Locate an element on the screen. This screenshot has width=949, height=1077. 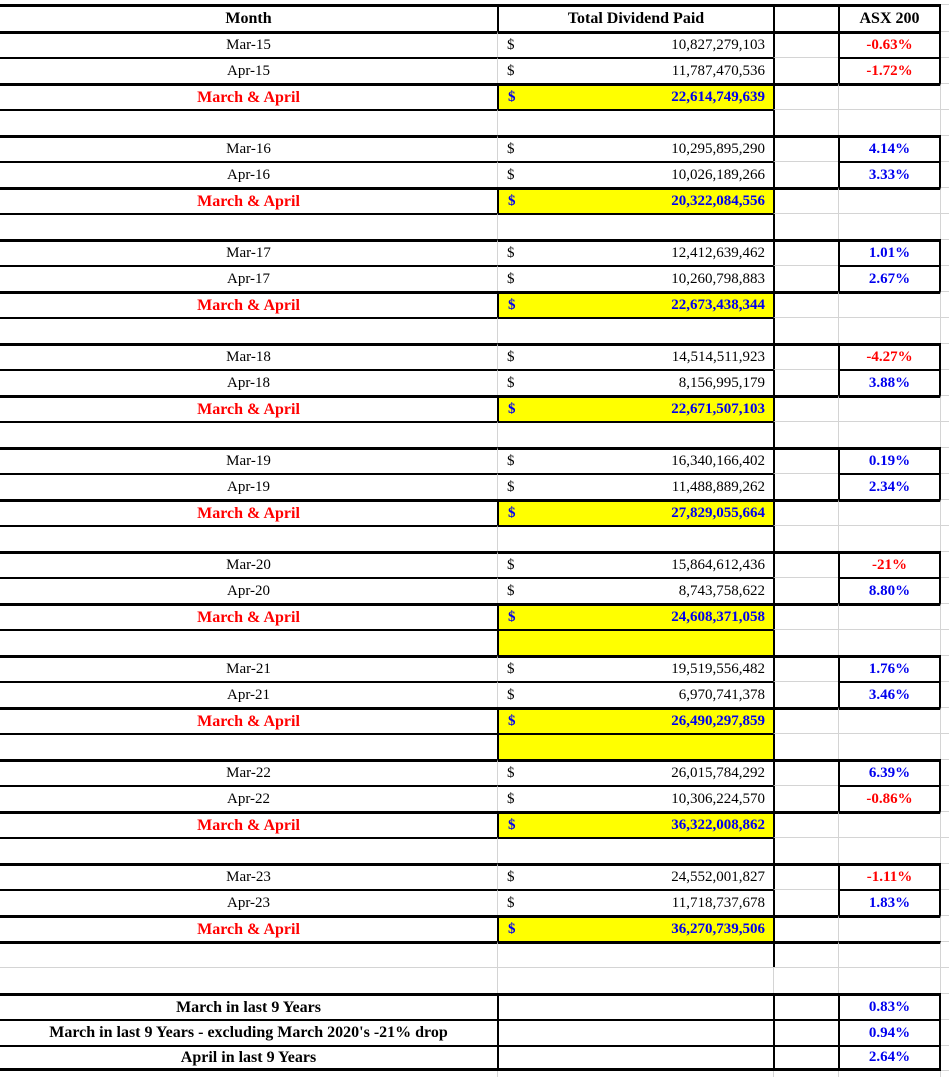
cell-total-dividend: $22,614,749,639 is located at coordinates (635, 96).